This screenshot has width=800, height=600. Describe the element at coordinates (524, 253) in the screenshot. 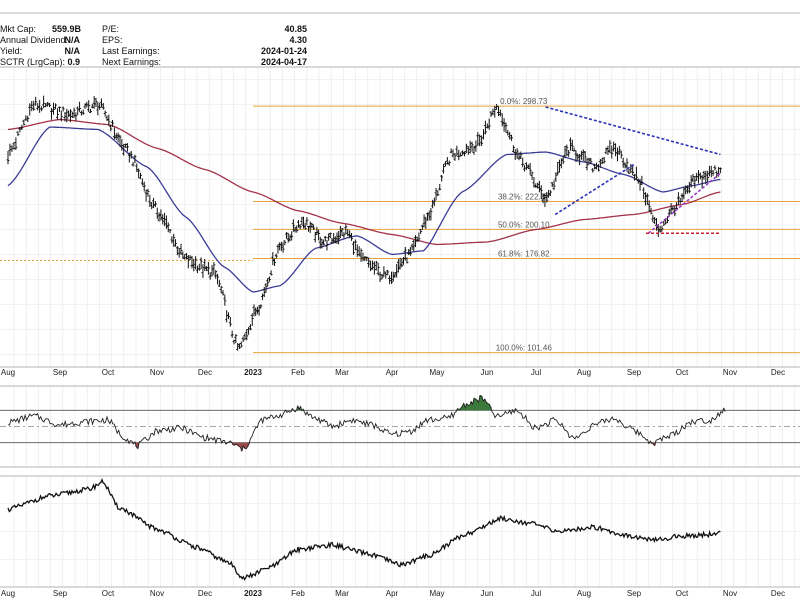

I see `fib-label: 61.8%: 176.82` at that location.